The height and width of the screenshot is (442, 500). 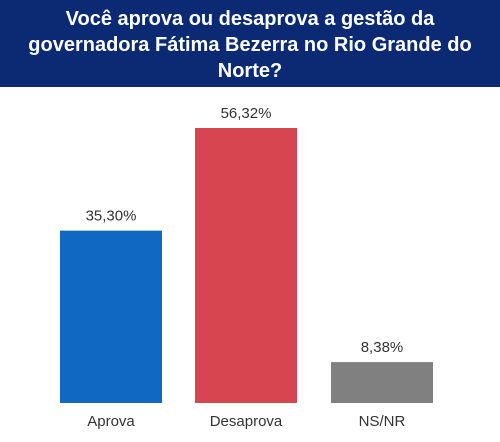 What do you see at coordinates (111, 216) in the screenshot?
I see `value-label: 35,30%` at bounding box center [111, 216].